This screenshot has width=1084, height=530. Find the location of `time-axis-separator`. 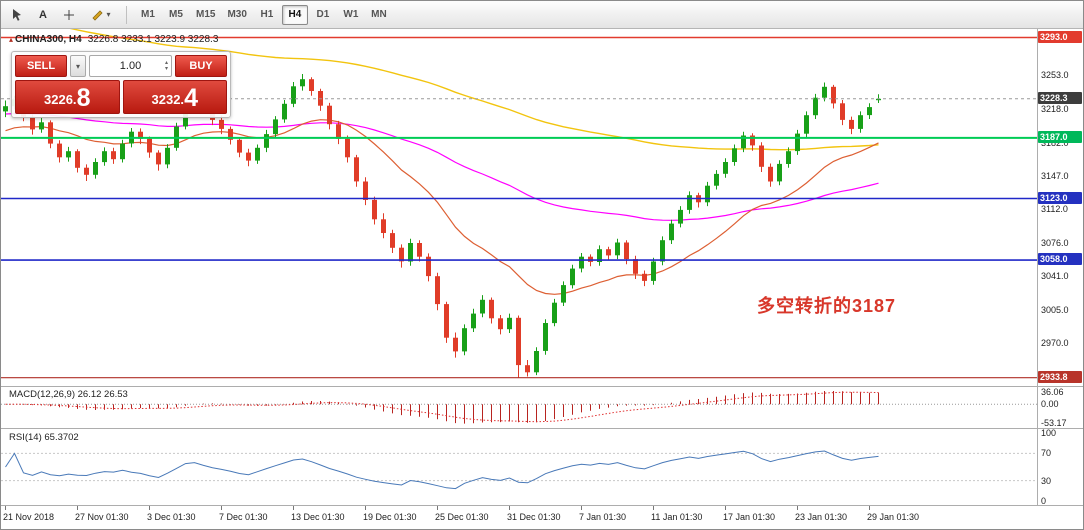

time-axis-separator is located at coordinates (542, 505).